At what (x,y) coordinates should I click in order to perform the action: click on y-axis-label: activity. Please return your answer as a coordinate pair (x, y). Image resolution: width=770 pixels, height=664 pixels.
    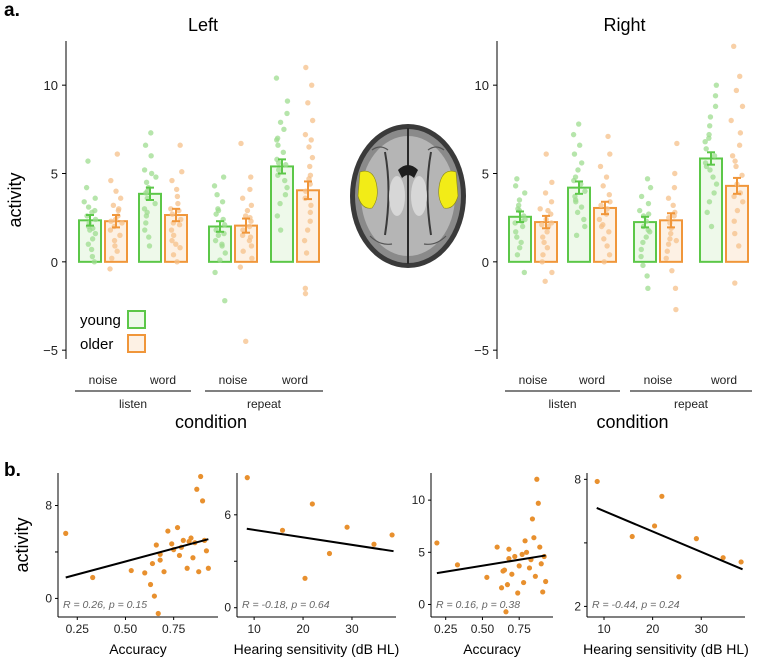
    Looking at the image, I should click on (22, 544).